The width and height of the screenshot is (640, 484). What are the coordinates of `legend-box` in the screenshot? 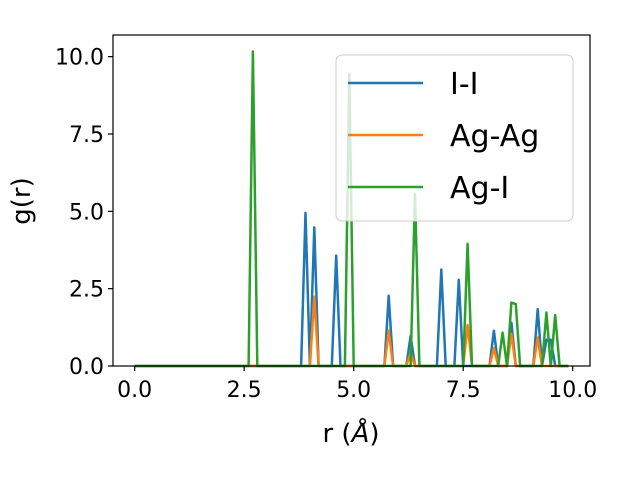 It's located at (454, 138).